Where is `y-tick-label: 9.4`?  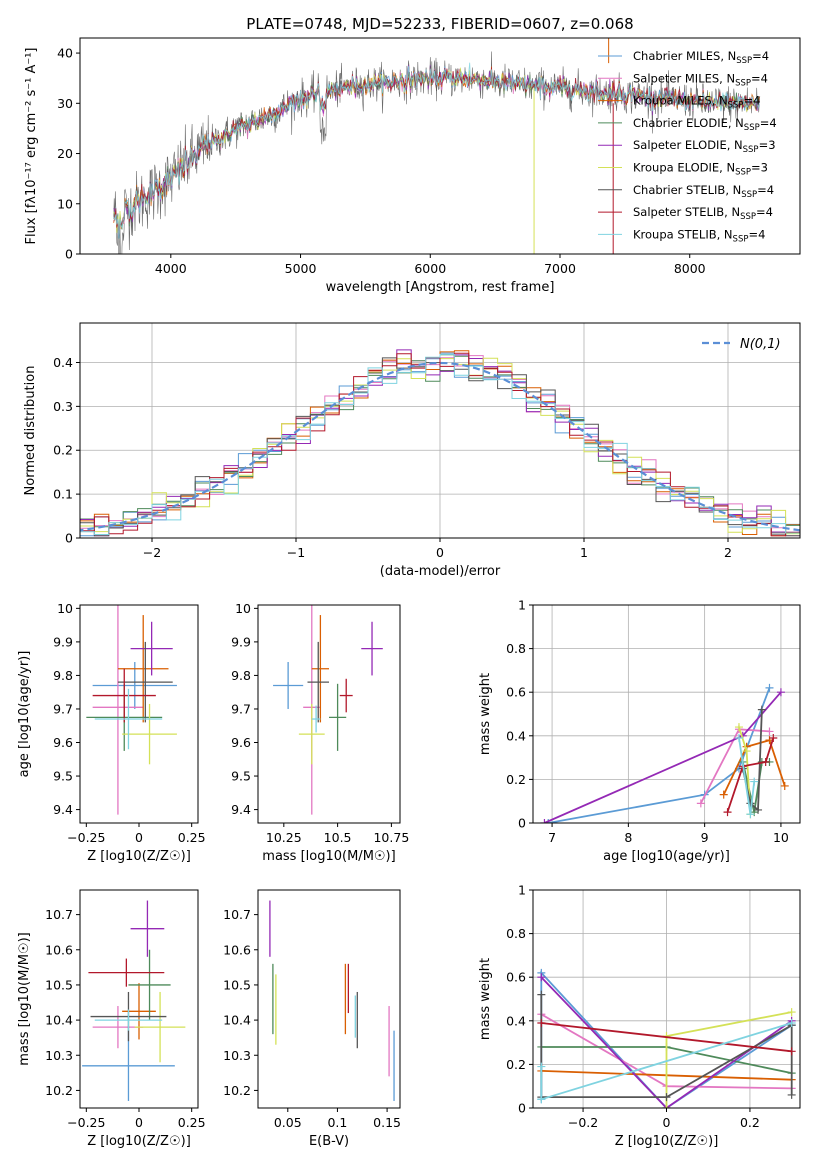
y-tick-label: 9.4 is located at coordinates (241, 809).